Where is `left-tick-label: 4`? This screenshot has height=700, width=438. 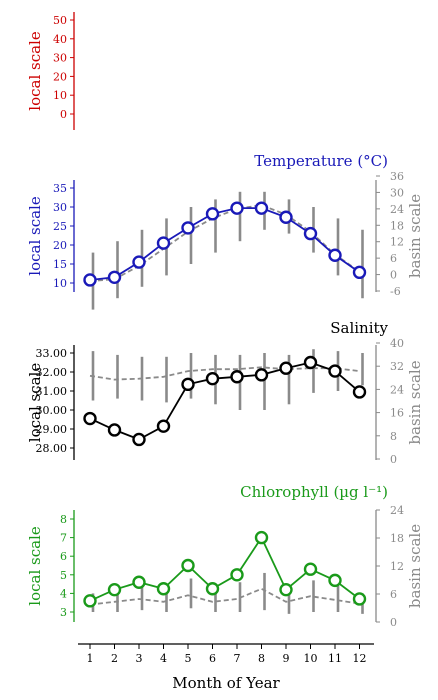 left-tick-label: 4 is located at coordinates (63, 593).